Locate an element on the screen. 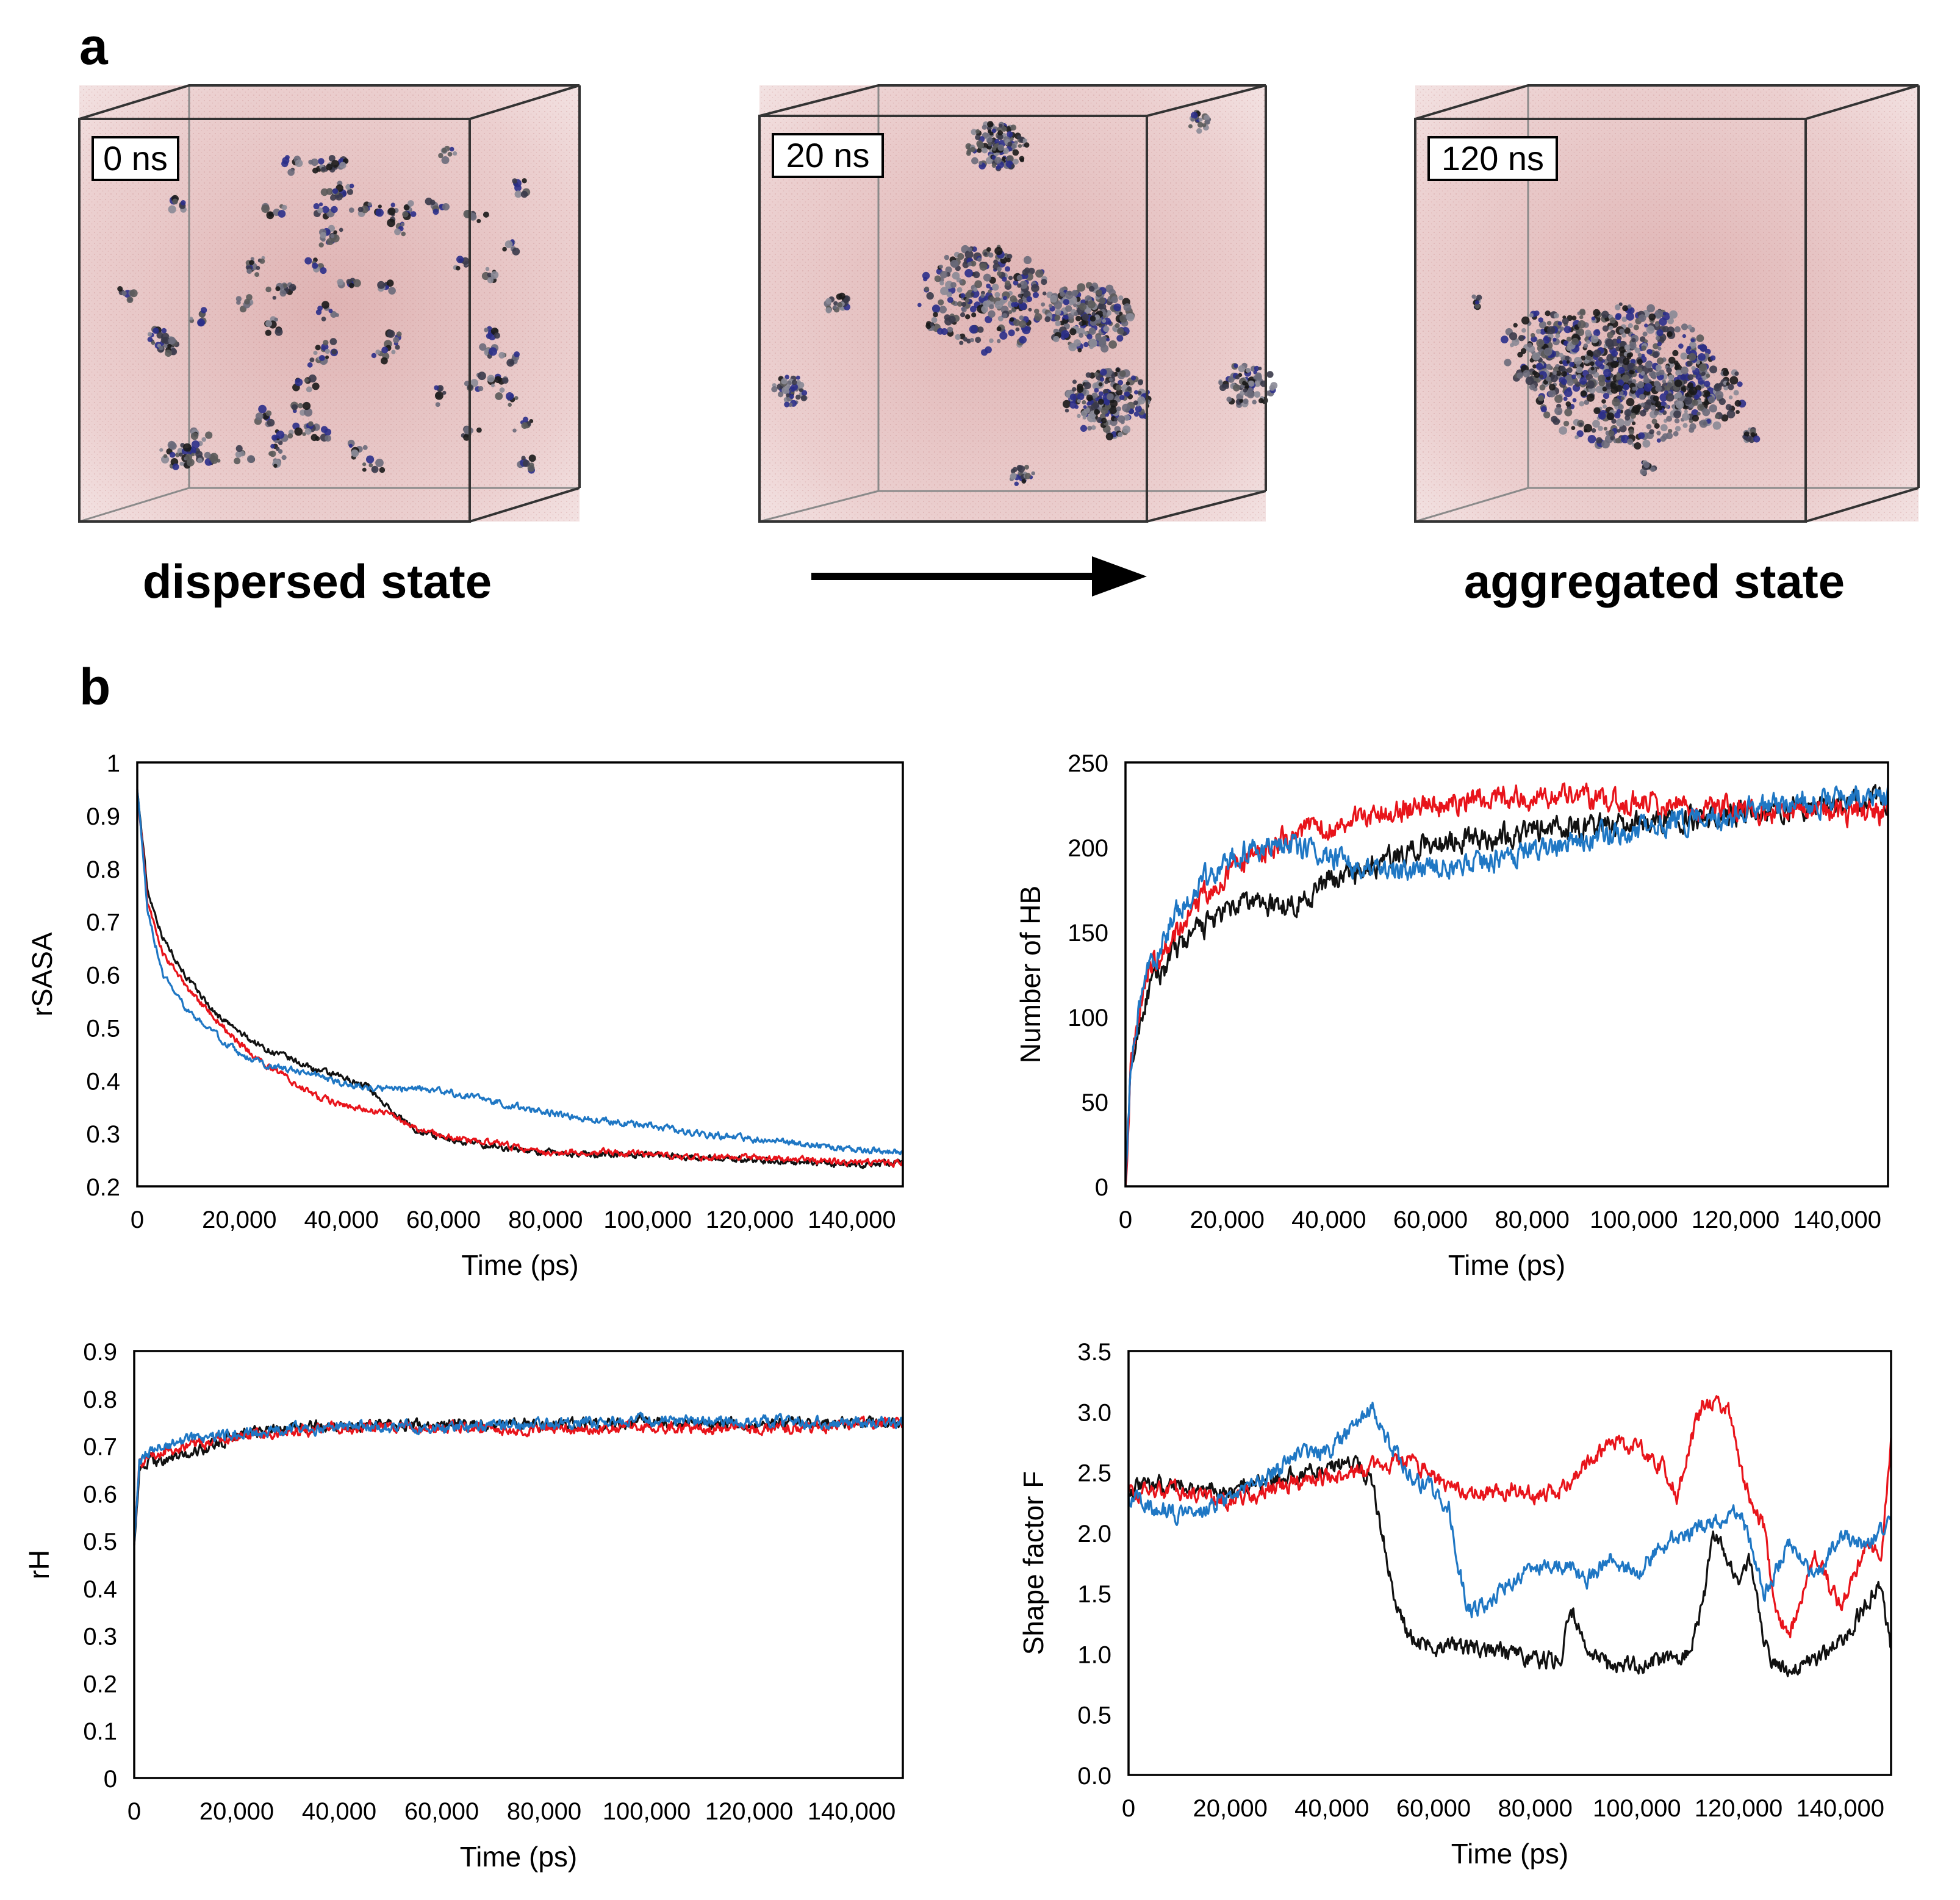 The image size is (1960, 1900). simulation-box: 0 ns is located at coordinates (329, 303).